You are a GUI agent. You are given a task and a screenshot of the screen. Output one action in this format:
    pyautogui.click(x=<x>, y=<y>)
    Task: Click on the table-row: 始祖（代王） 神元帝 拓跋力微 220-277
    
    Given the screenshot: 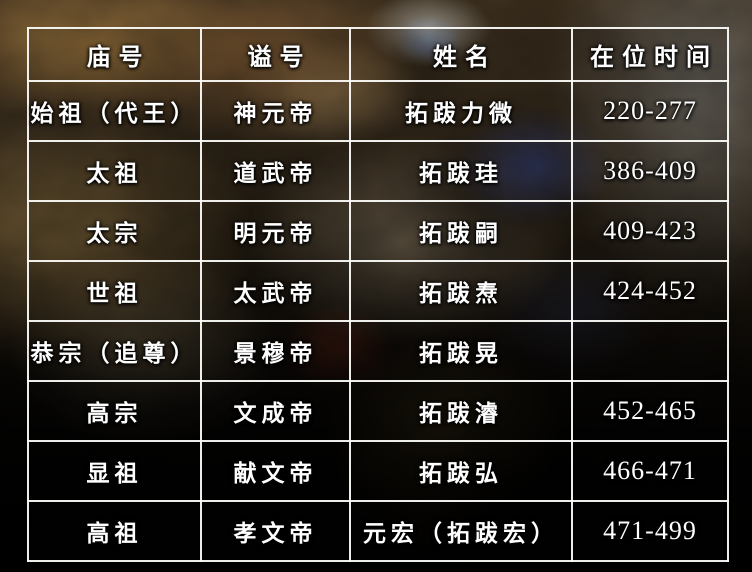 What is the action you would take?
    pyautogui.click(x=378, y=111)
    